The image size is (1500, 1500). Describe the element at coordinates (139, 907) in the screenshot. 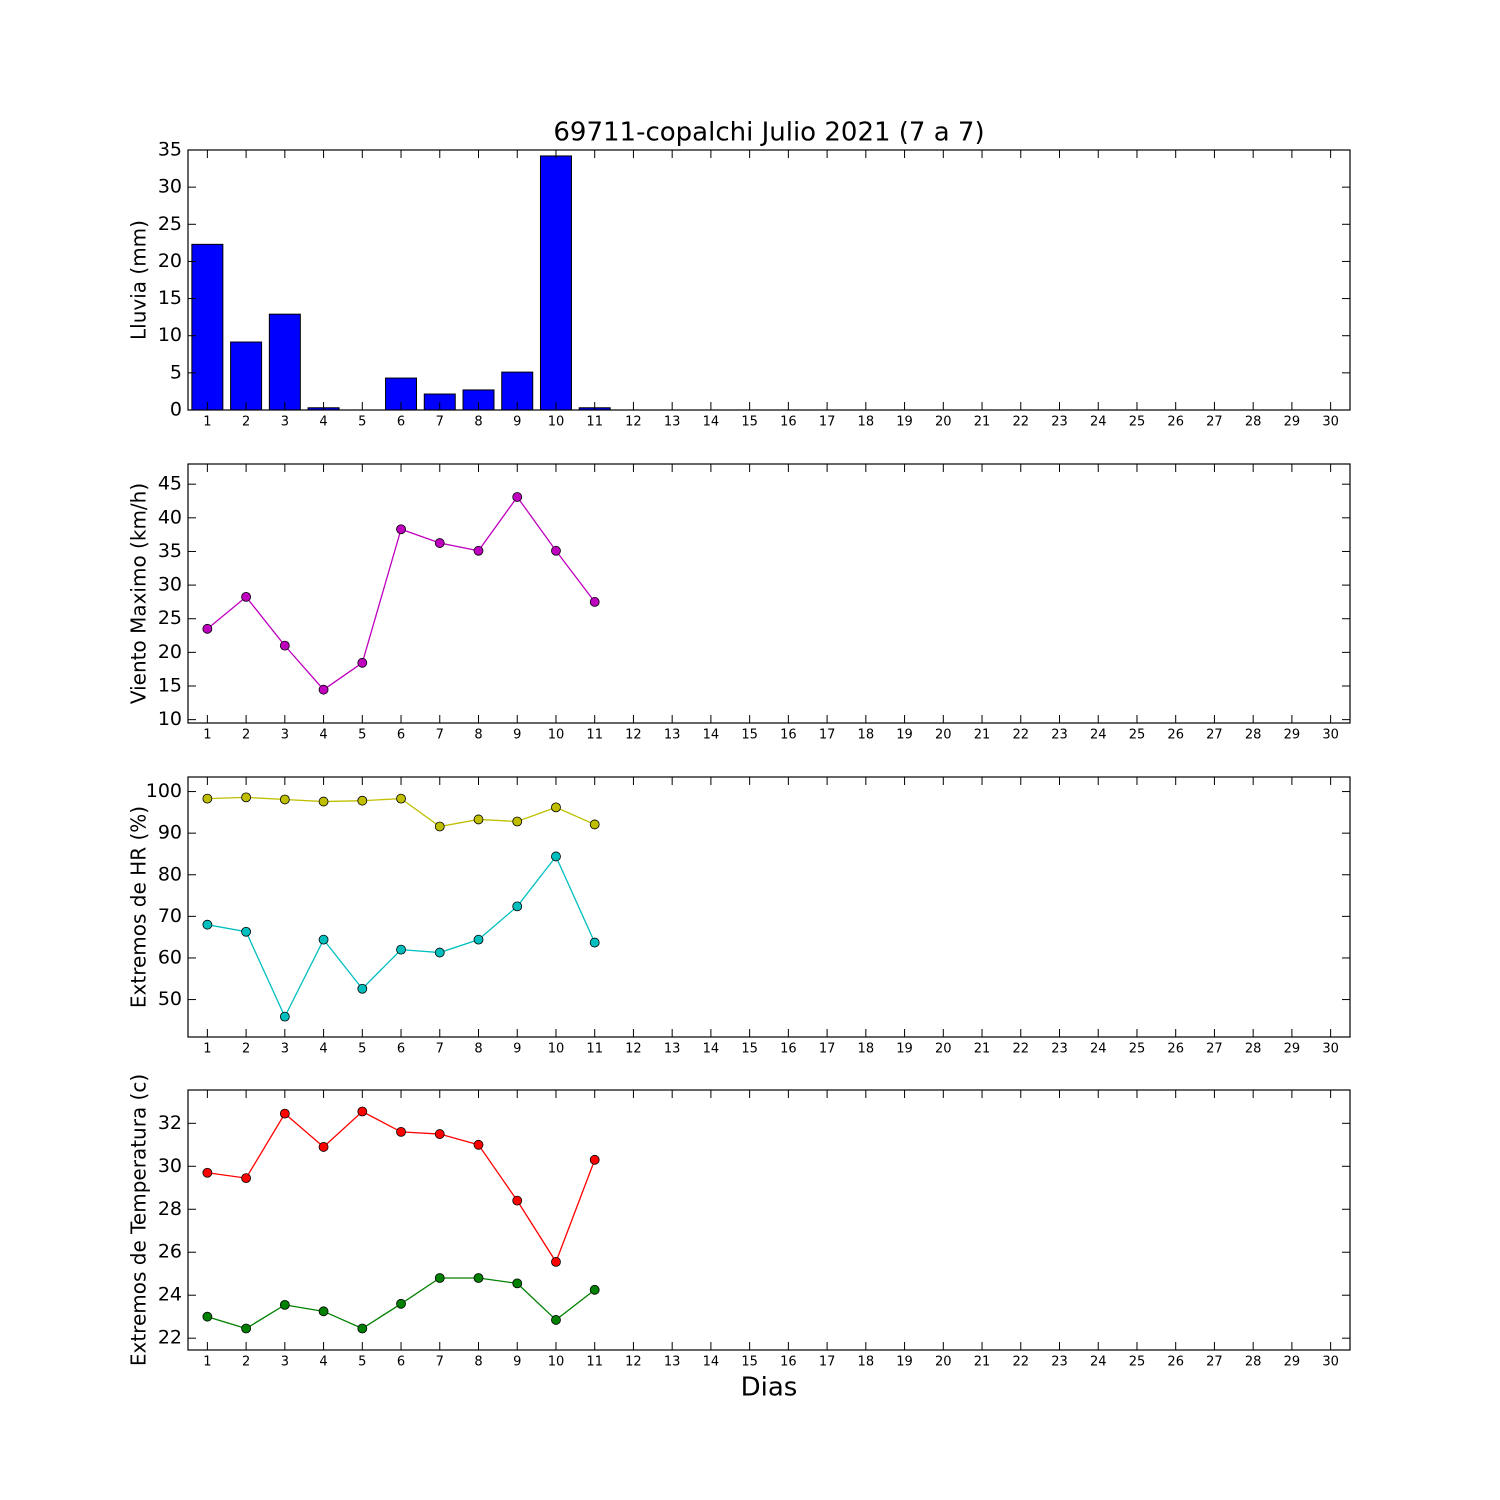

I see `y-axis-label: Extremos de HR (%)` at that location.